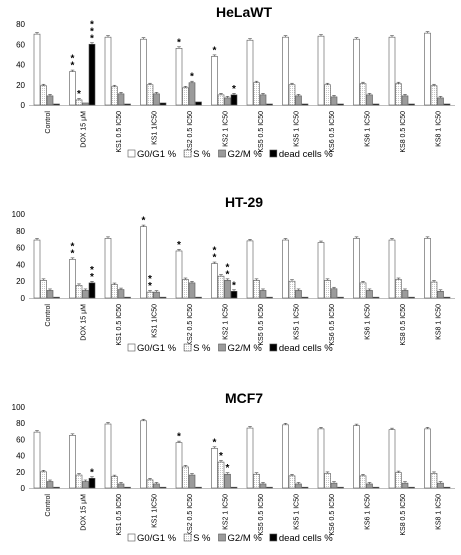 This screenshot has width=461, height=555. I want to click on bar-helawt-dox-15-m-g0-g1, so click(72, 88).